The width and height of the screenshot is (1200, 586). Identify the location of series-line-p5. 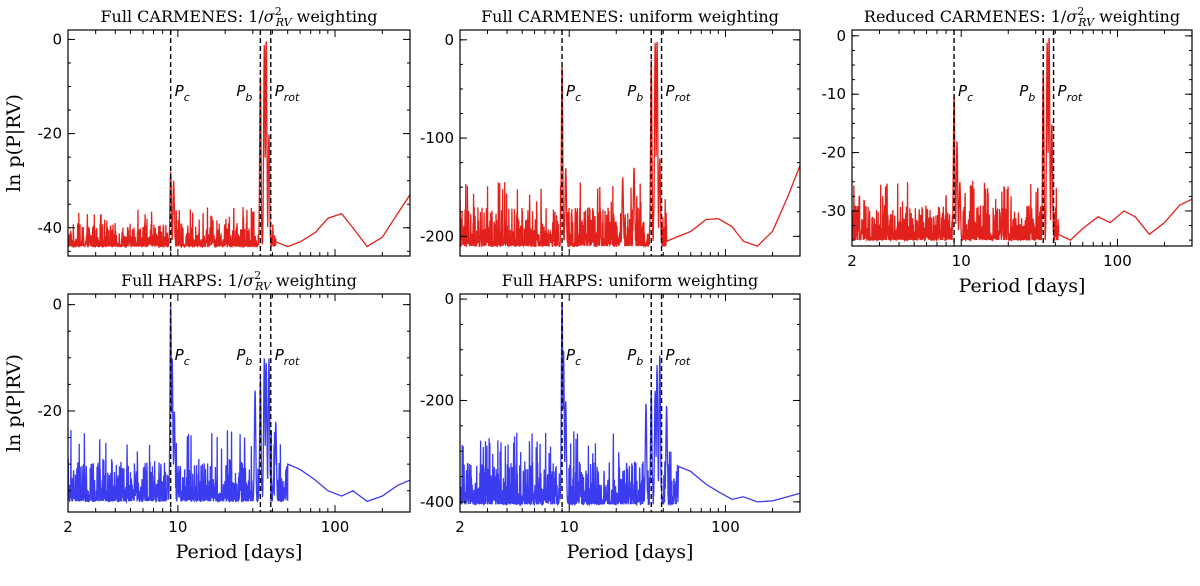
(630, 404).